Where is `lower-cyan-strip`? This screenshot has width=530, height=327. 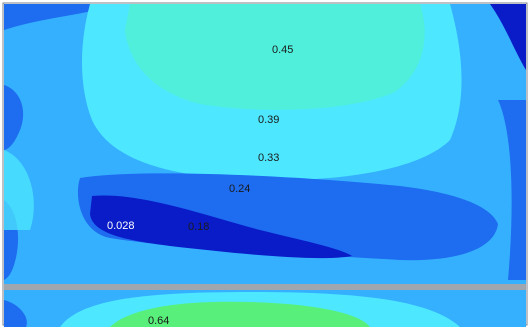 lower-cyan-strip is located at coordinates (19, 190).